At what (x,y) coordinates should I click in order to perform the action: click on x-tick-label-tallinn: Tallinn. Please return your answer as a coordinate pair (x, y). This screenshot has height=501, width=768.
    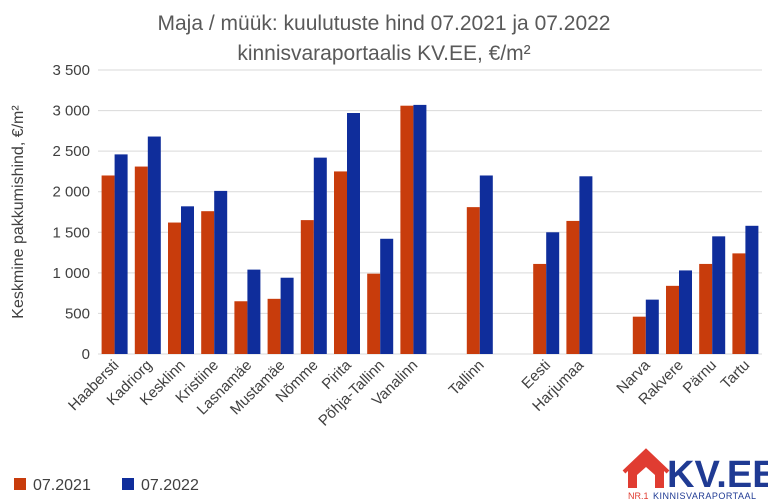
    Looking at the image, I should click on (467, 378).